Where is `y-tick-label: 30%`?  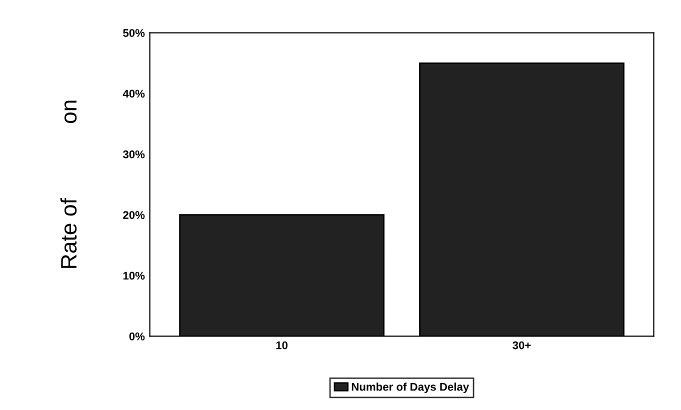 y-tick-label: 30% is located at coordinates (133, 154).